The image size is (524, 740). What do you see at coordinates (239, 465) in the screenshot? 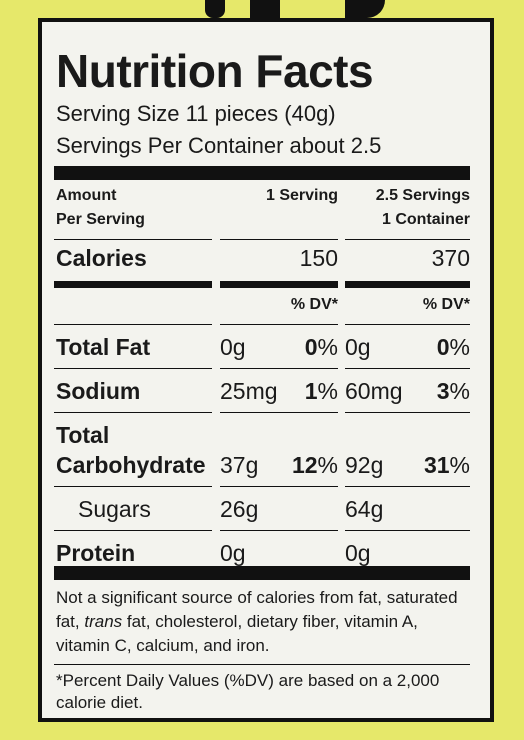
I see `amount: 37g` at bounding box center [239, 465].